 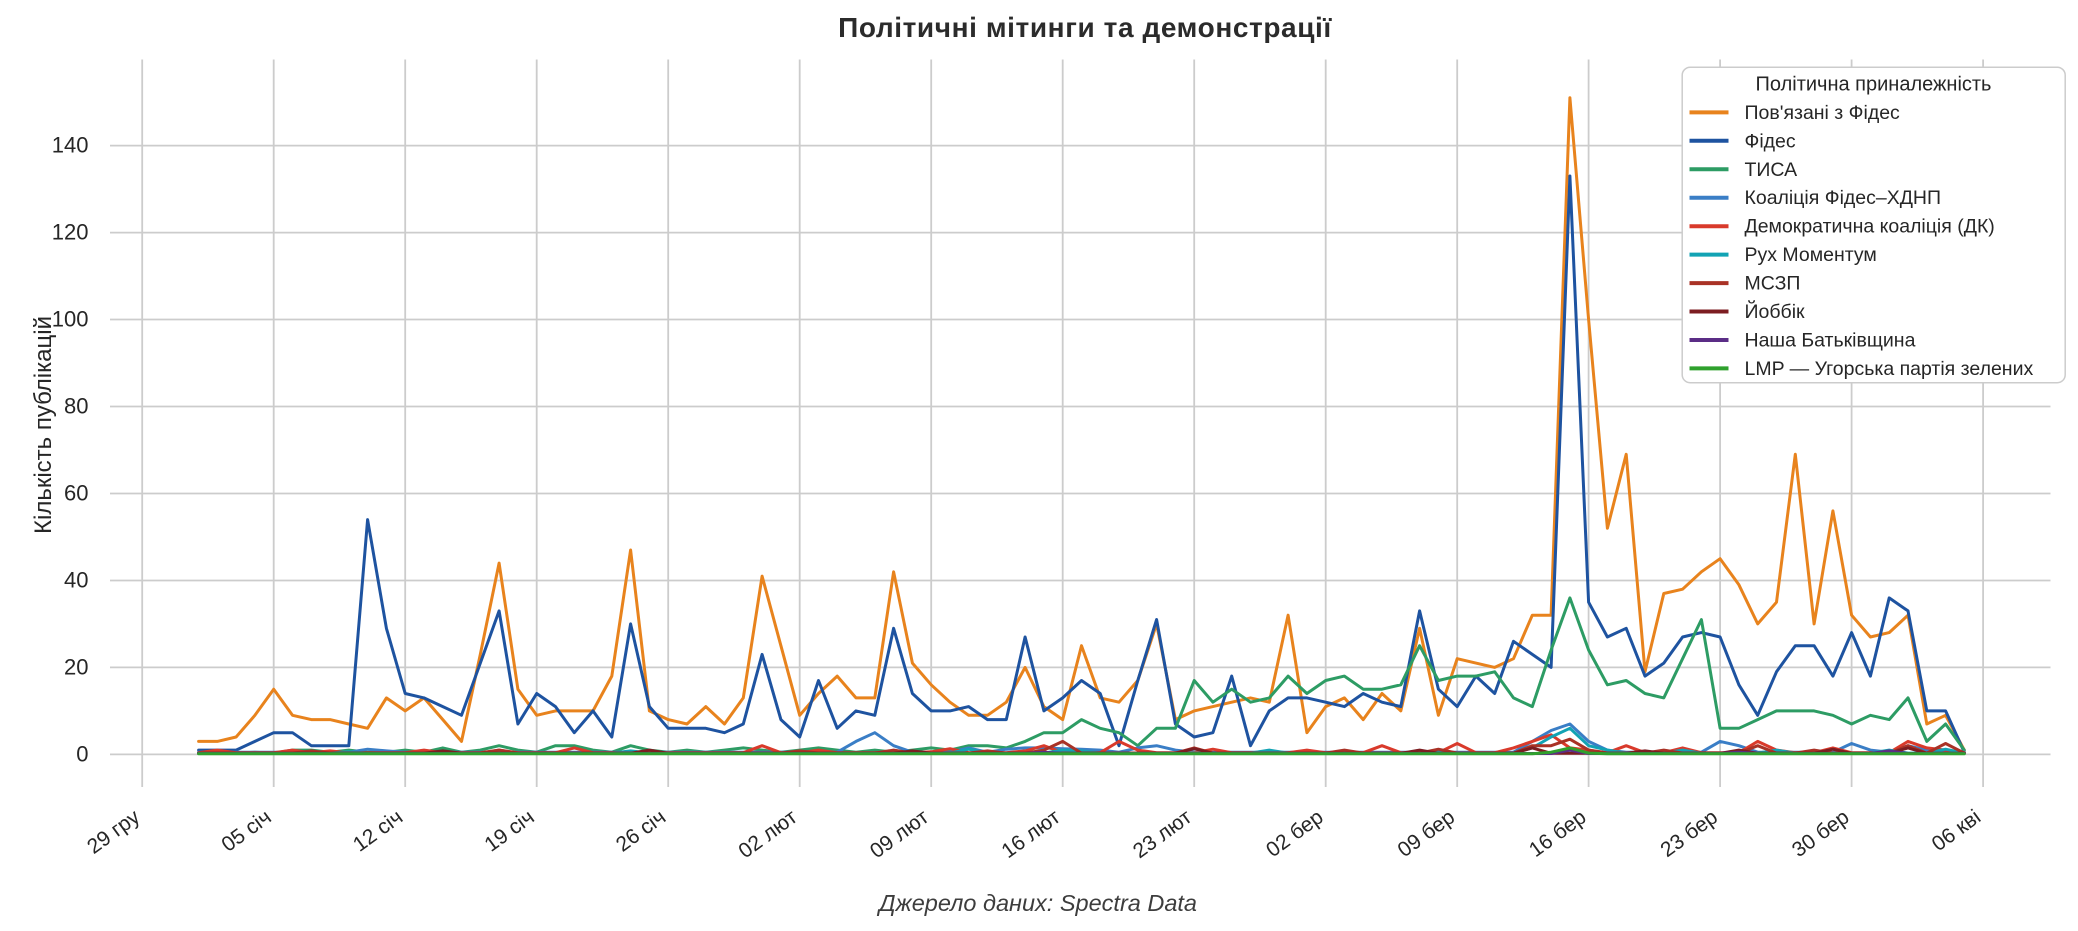 What do you see at coordinates (1771, 170) in the screenshot?
I see `svg-text: ТИСА` at bounding box center [1771, 170].